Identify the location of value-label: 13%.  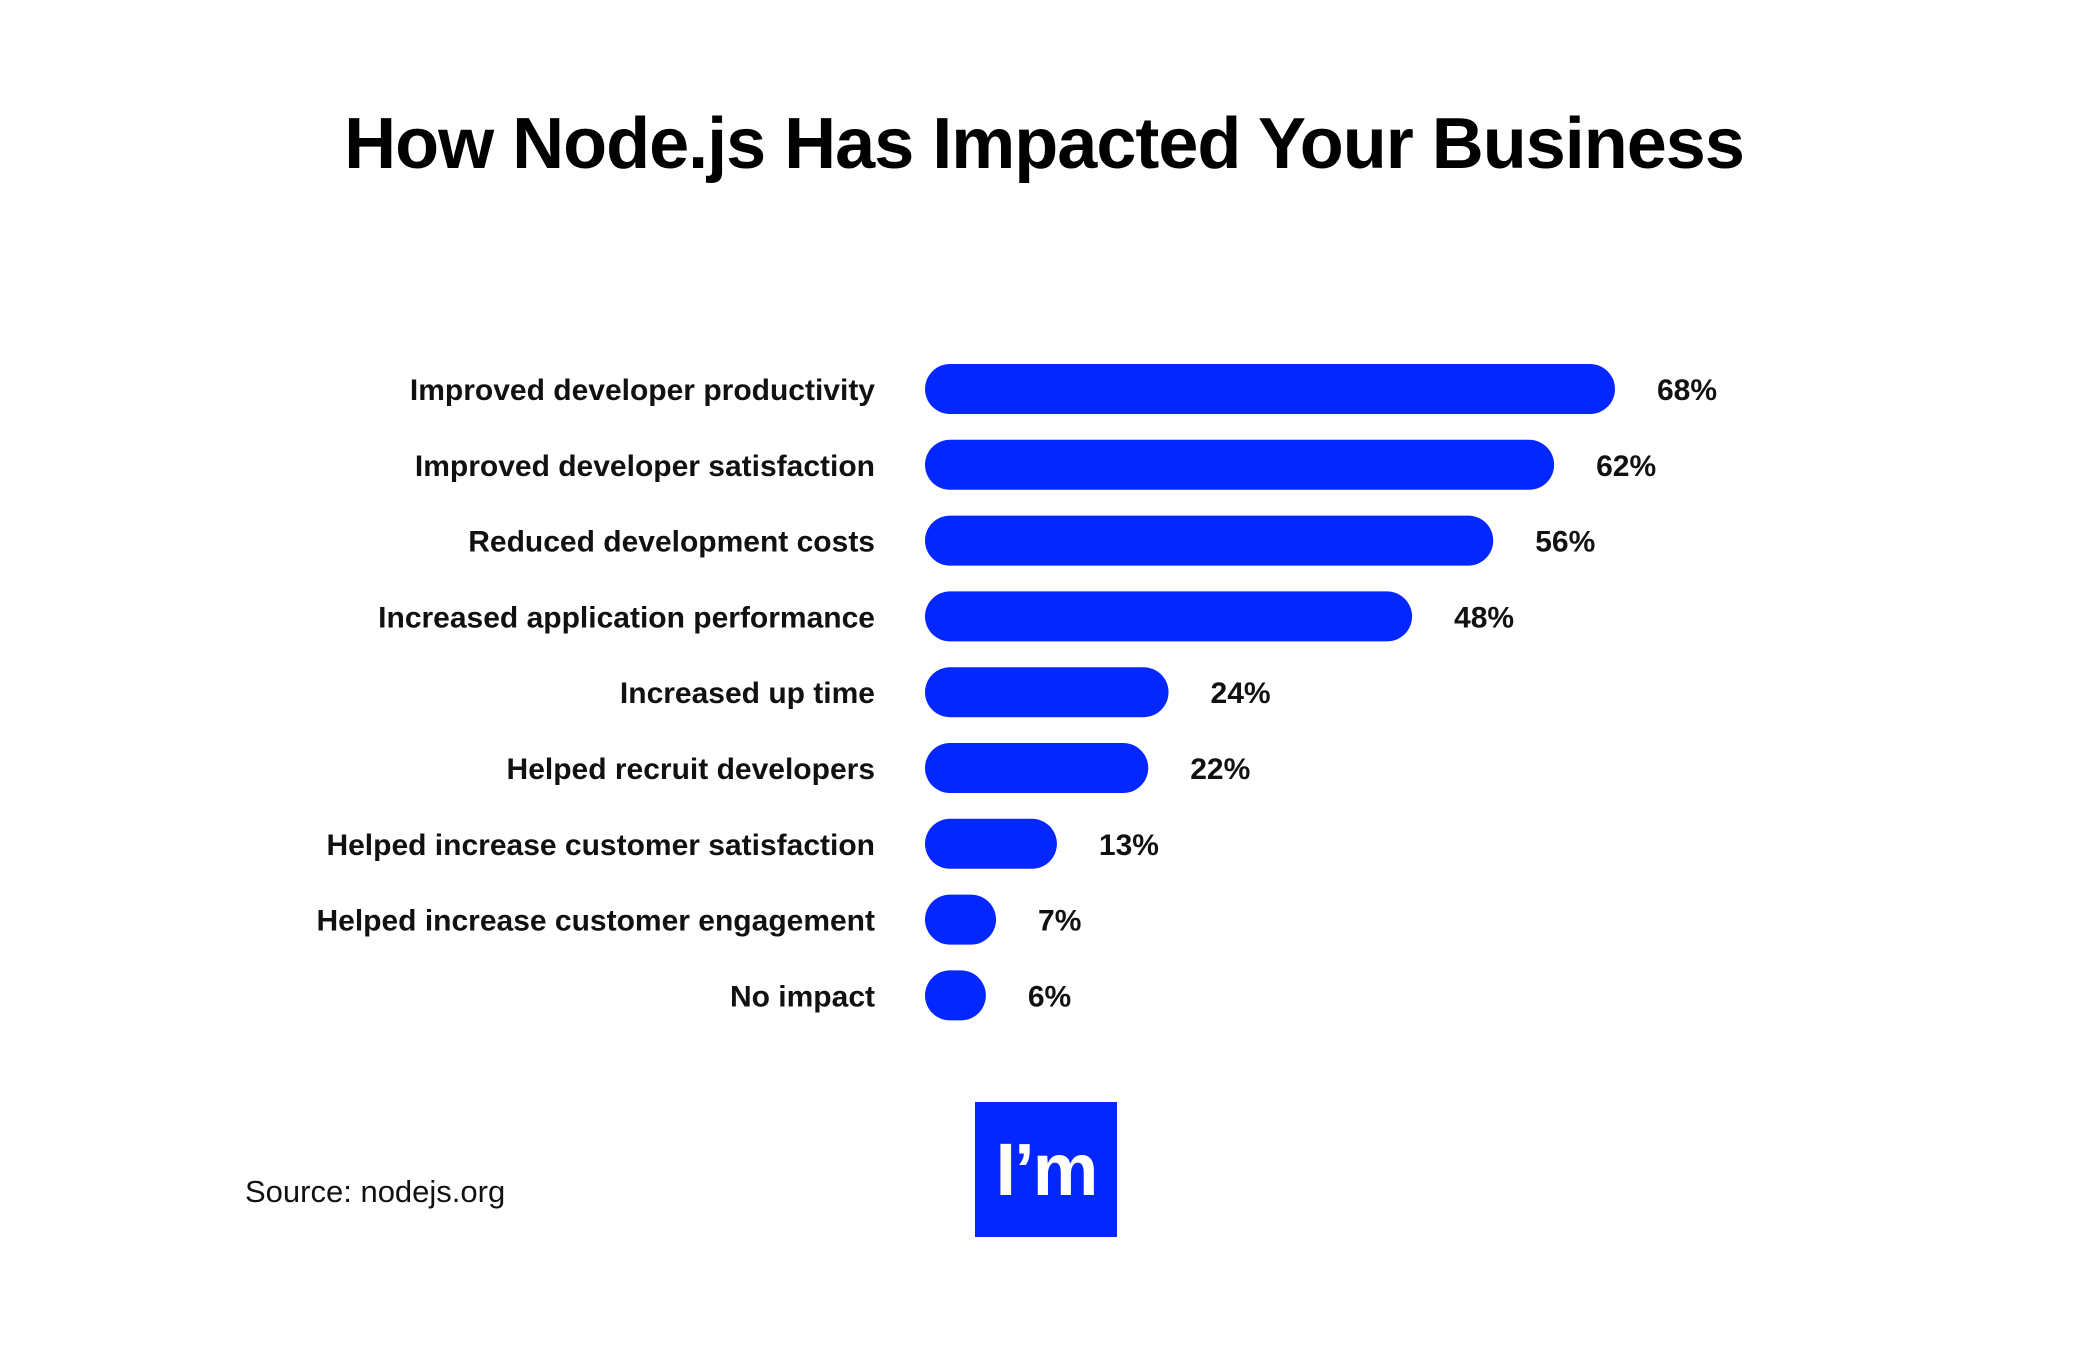
(1129, 845).